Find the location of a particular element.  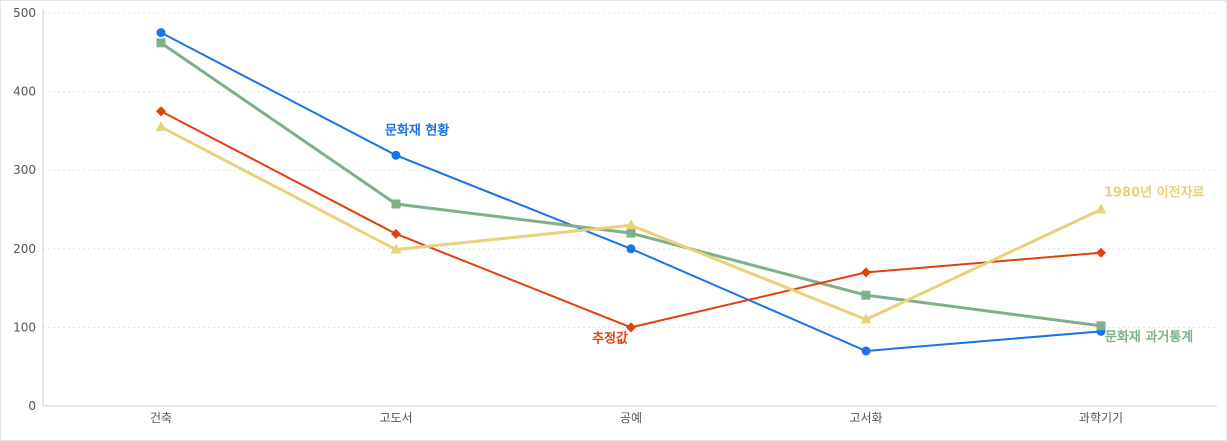

x-axis: 건축 고도서 공예 고서화 과학기기 is located at coordinates (630, 415).